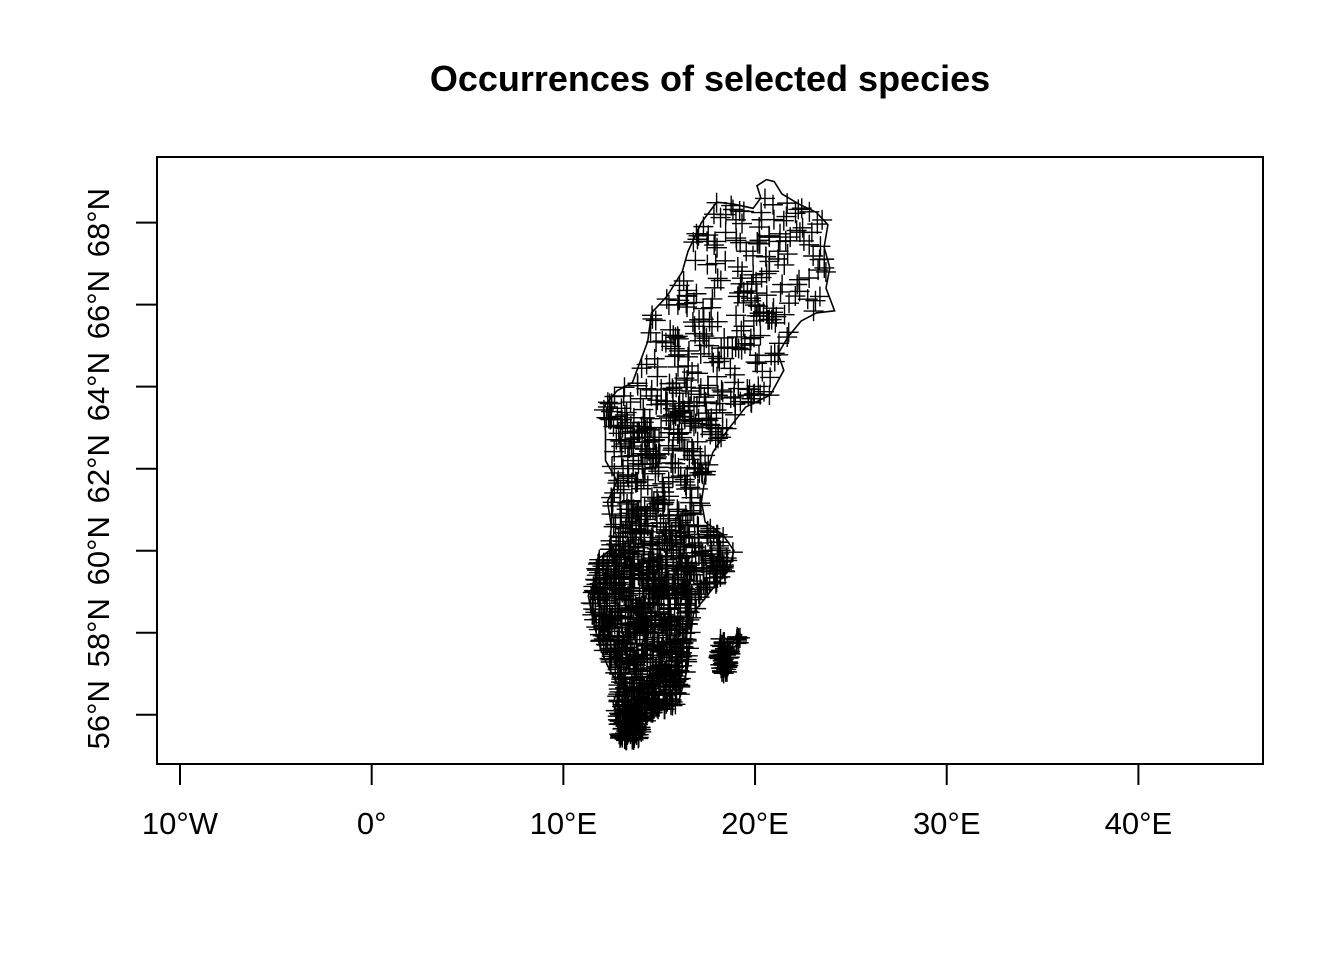  What do you see at coordinates (564, 823) in the screenshot?
I see `x-tick-label: 10°E` at bounding box center [564, 823].